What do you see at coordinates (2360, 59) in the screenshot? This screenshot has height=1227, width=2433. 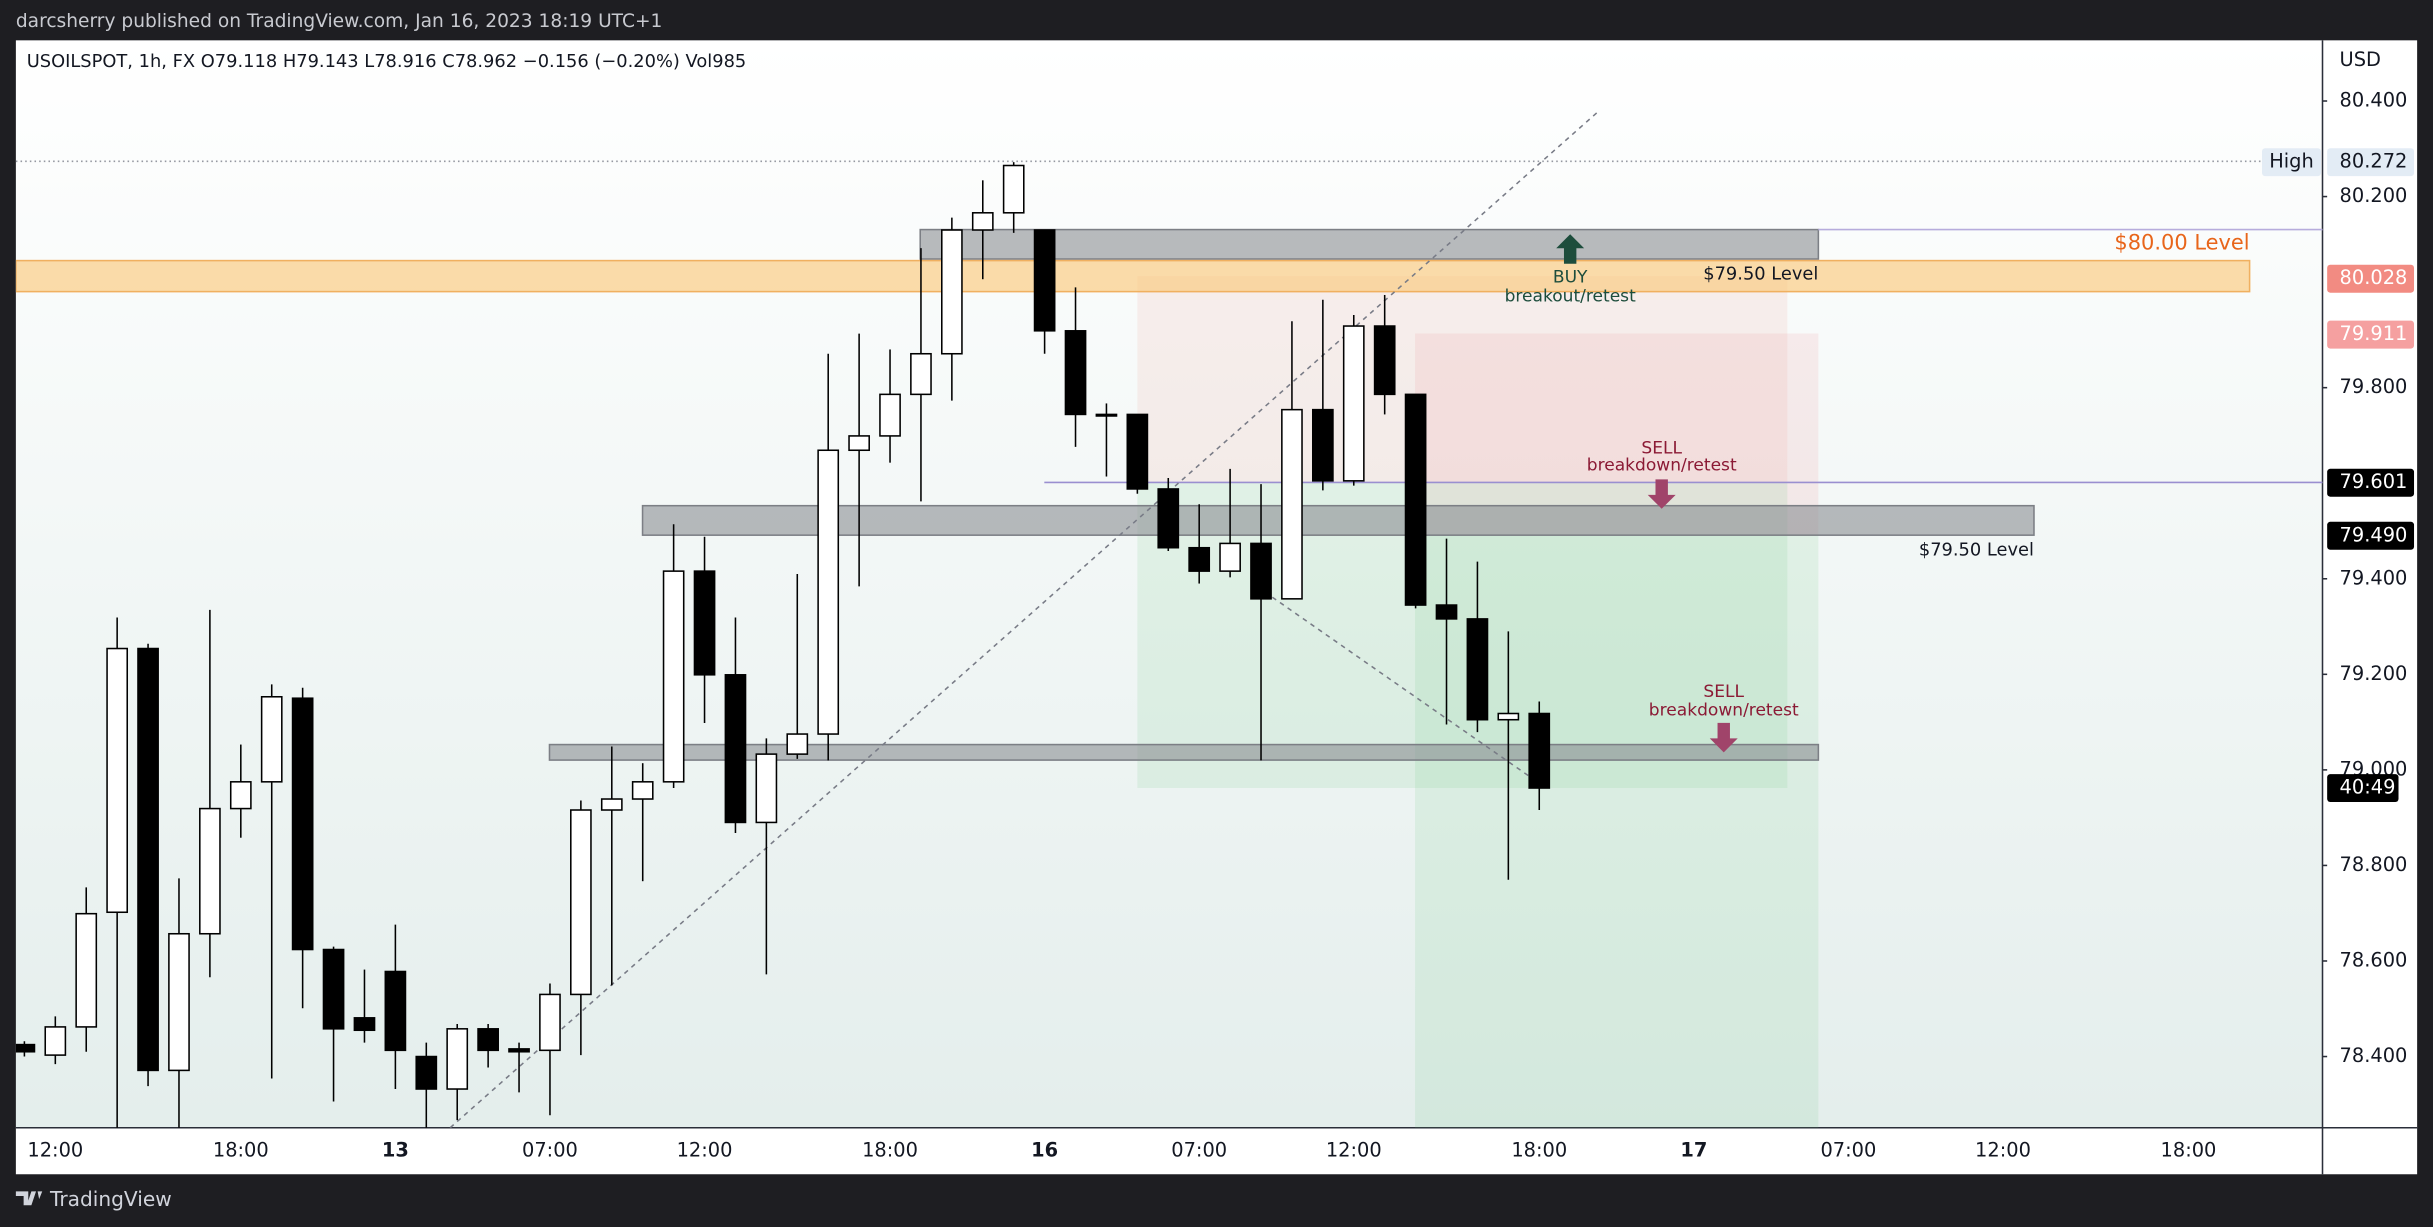 I see `currency: USD` at bounding box center [2360, 59].